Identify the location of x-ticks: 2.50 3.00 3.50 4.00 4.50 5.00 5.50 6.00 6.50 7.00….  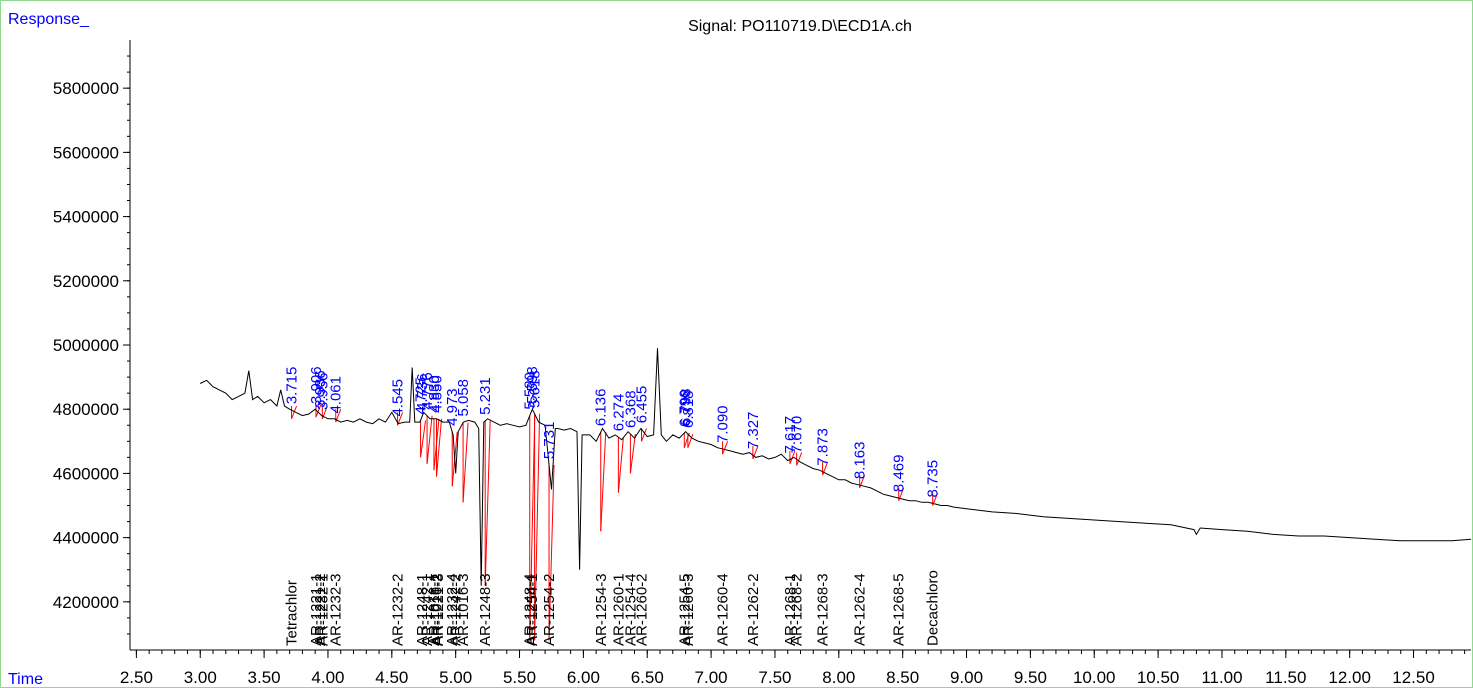
(793, 668).